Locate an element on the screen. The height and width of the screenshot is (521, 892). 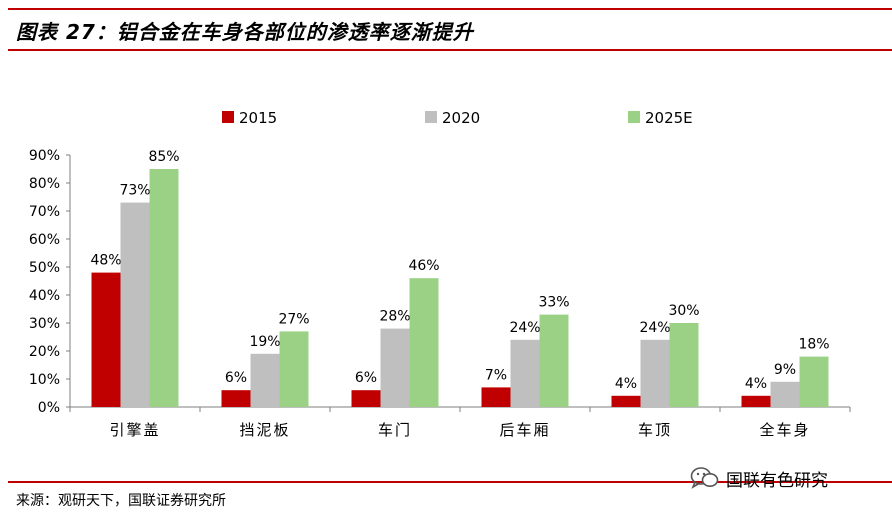
data-label: 48% is located at coordinates (105, 261).